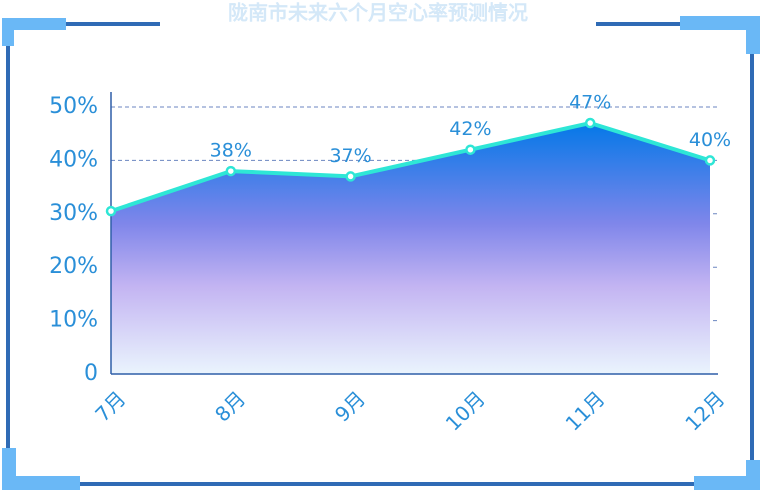 Image resolution: width=761 pixels, height=491 pixels. I want to click on data-label: 47%, so click(590, 103).